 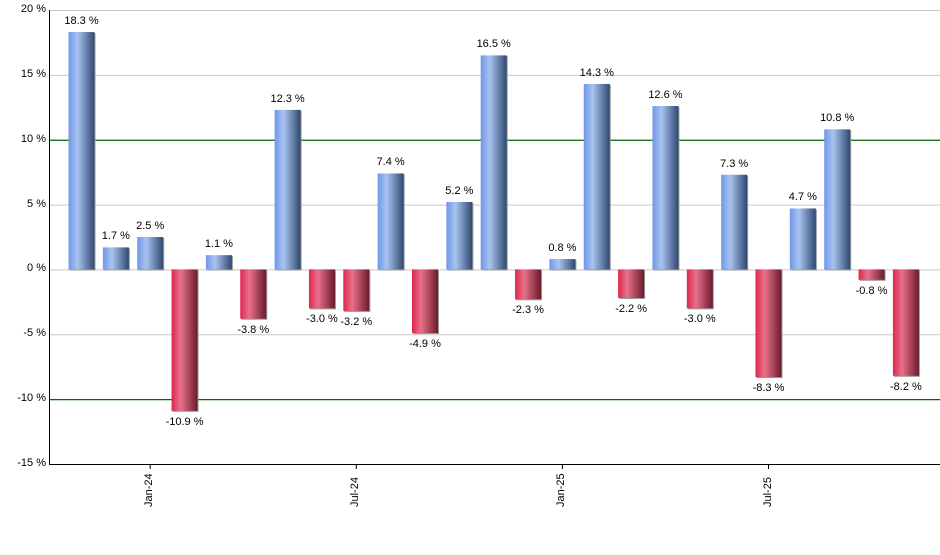 What do you see at coordinates (33, 138) in the screenshot?
I see `y-tick-label: 10 %` at bounding box center [33, 138].